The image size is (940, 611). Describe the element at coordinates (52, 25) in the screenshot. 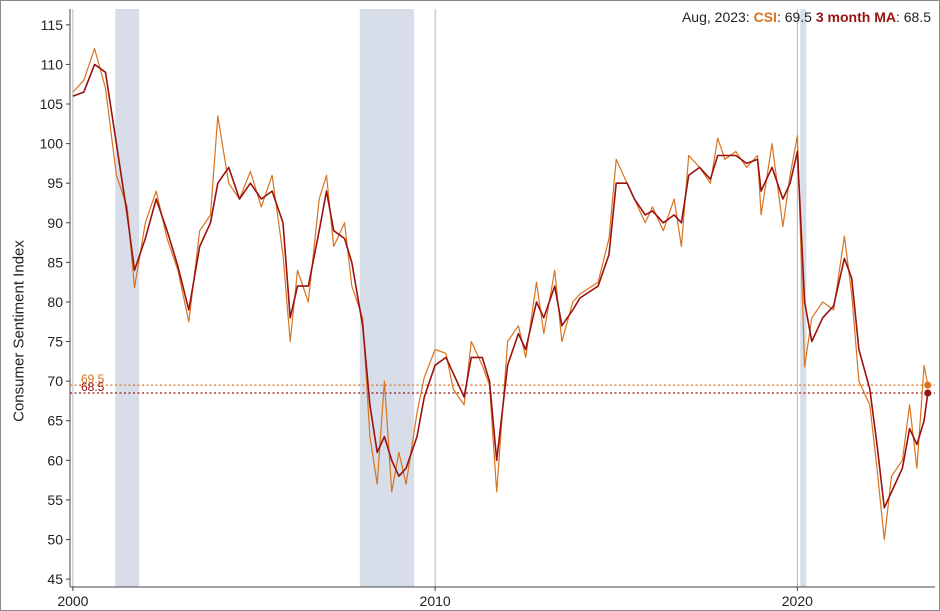

I see `y-tick-label: 115` at that location.